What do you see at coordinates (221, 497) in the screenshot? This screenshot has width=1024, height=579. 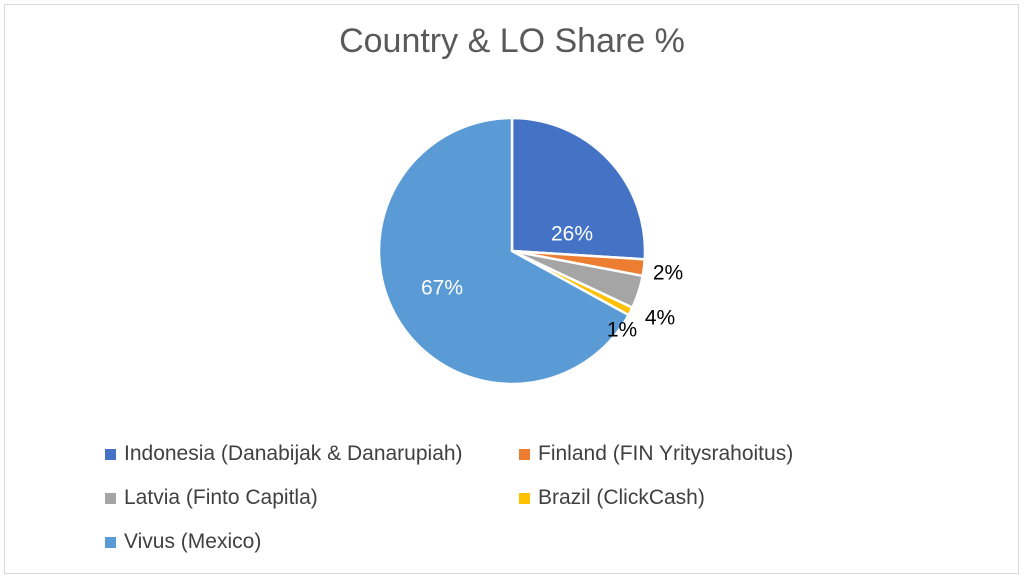 I see `legend-label-latvia: Latvia (Finto Capitla)` at bounding box center [221, 497].